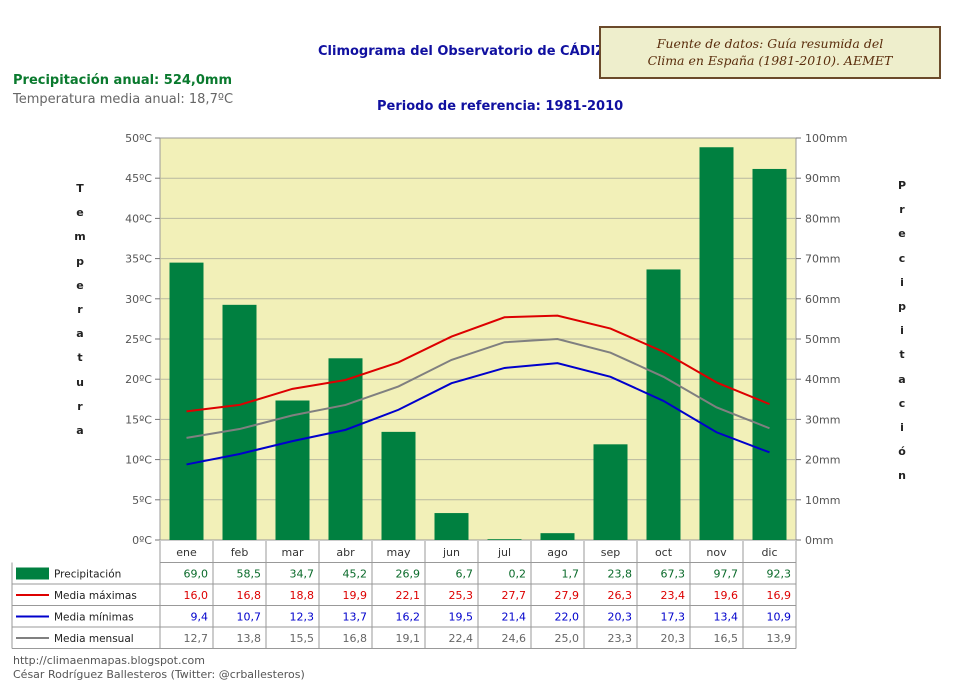  What do you see at coordinates (726, 617) in the screenshot?
I see `data-value: 13,4` at bounding box center [726, 617].